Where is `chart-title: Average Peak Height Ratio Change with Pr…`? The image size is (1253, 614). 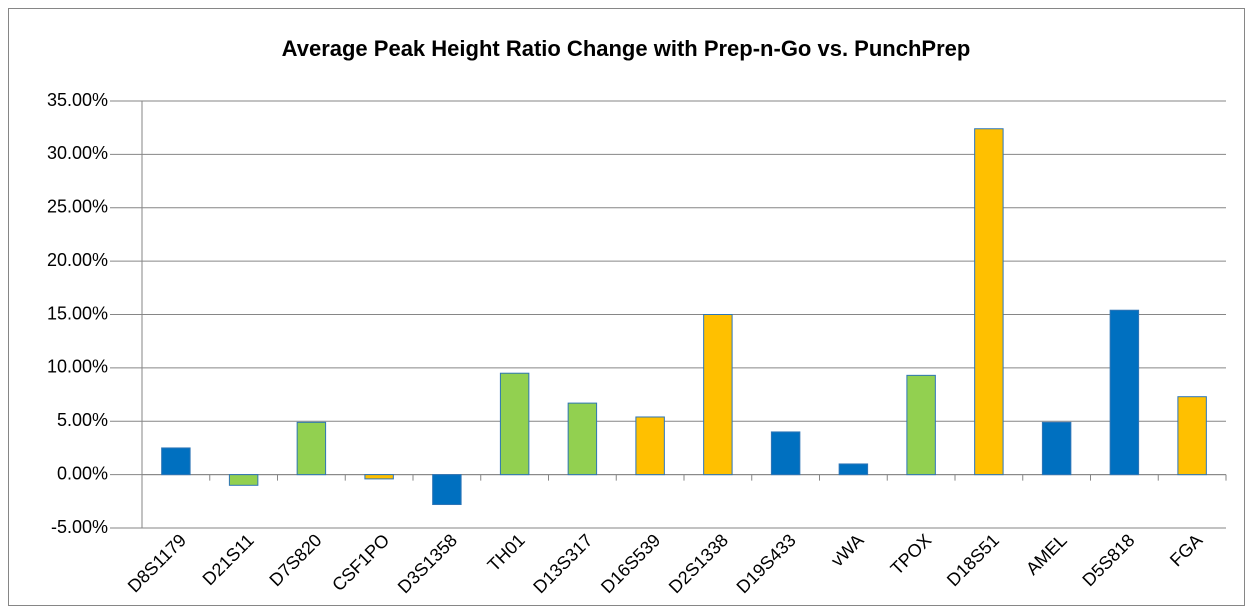 chart-title: Average Peak Height Ratio Change with Pr… is located at coordinates (626, 48).